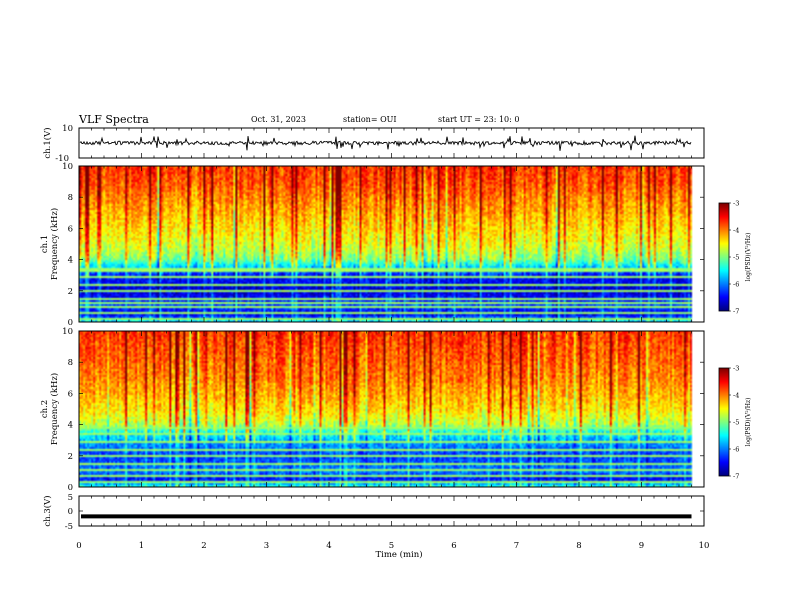 This screenshot has height=612, width=792. What do you see at coordinates (70, 512) in the screenshot?
I see `ch3-ytick-zero: 0` at bounding box center [70, 512].